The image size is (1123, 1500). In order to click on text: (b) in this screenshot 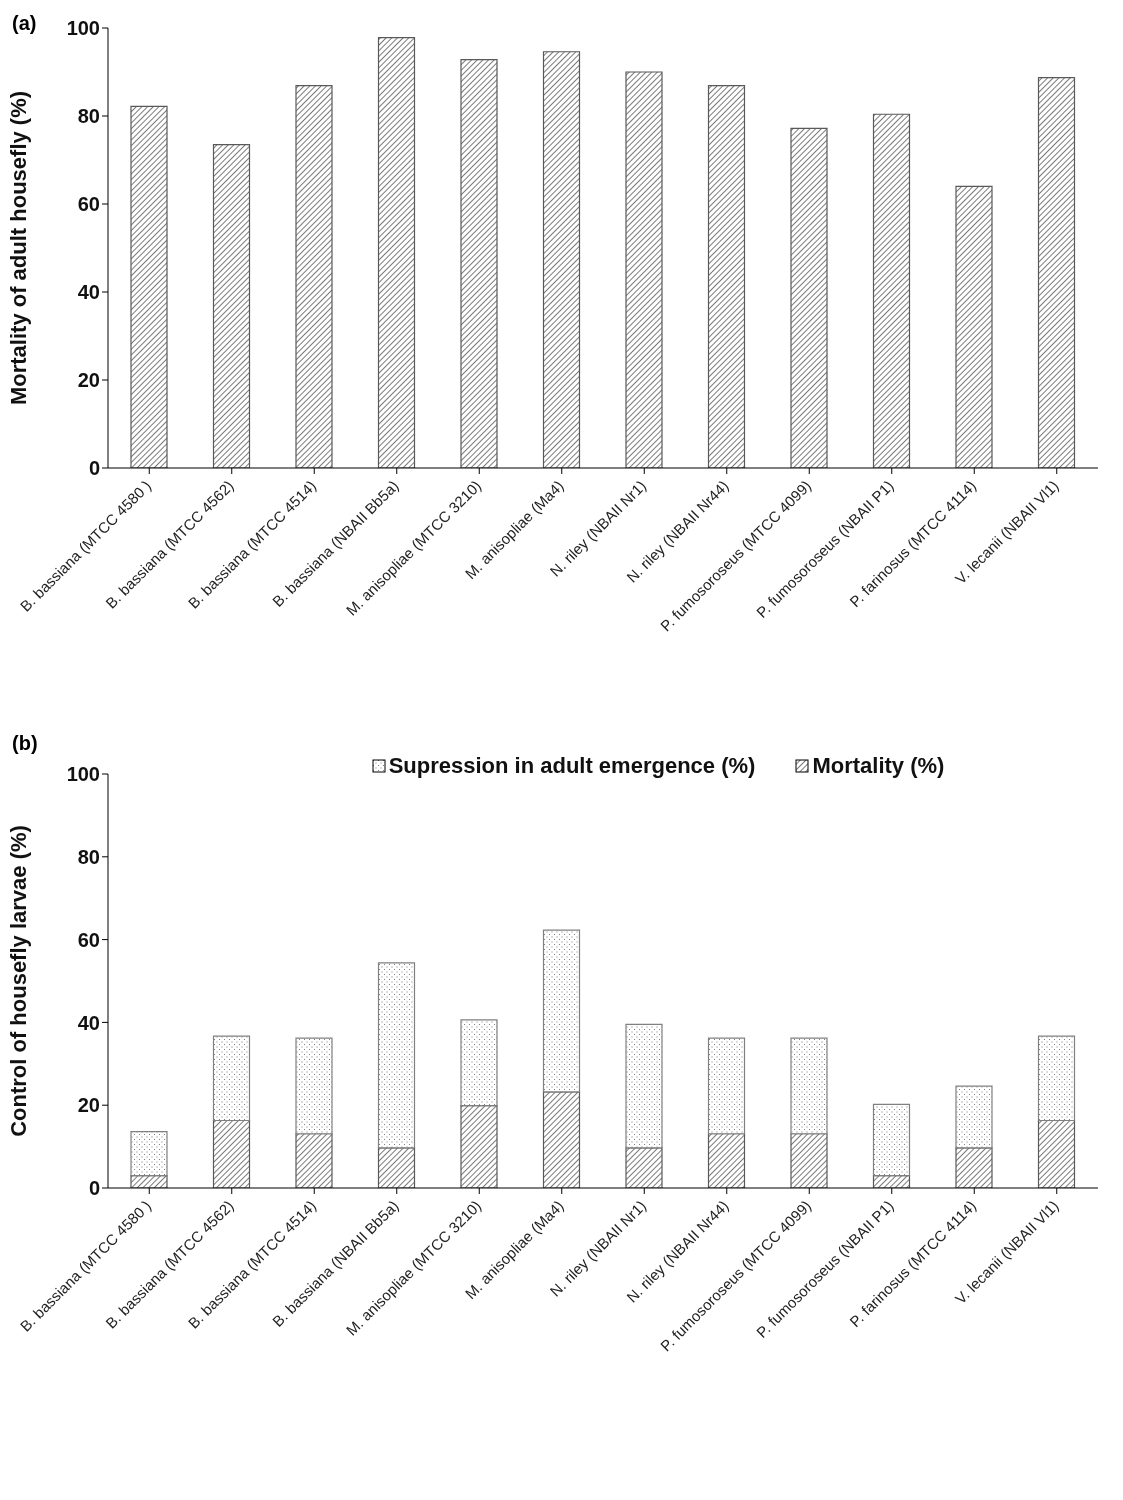, I will do `click(25, 743)`.